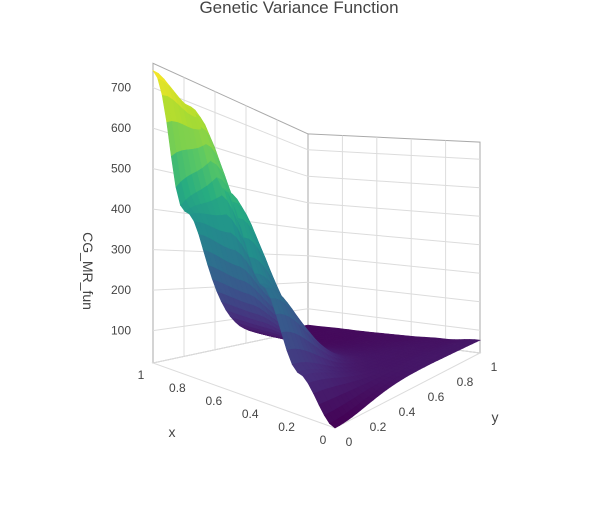  Describe the element at coordinates (172, 432) in the screenshot. I see `x-axis-title: x` at that location.